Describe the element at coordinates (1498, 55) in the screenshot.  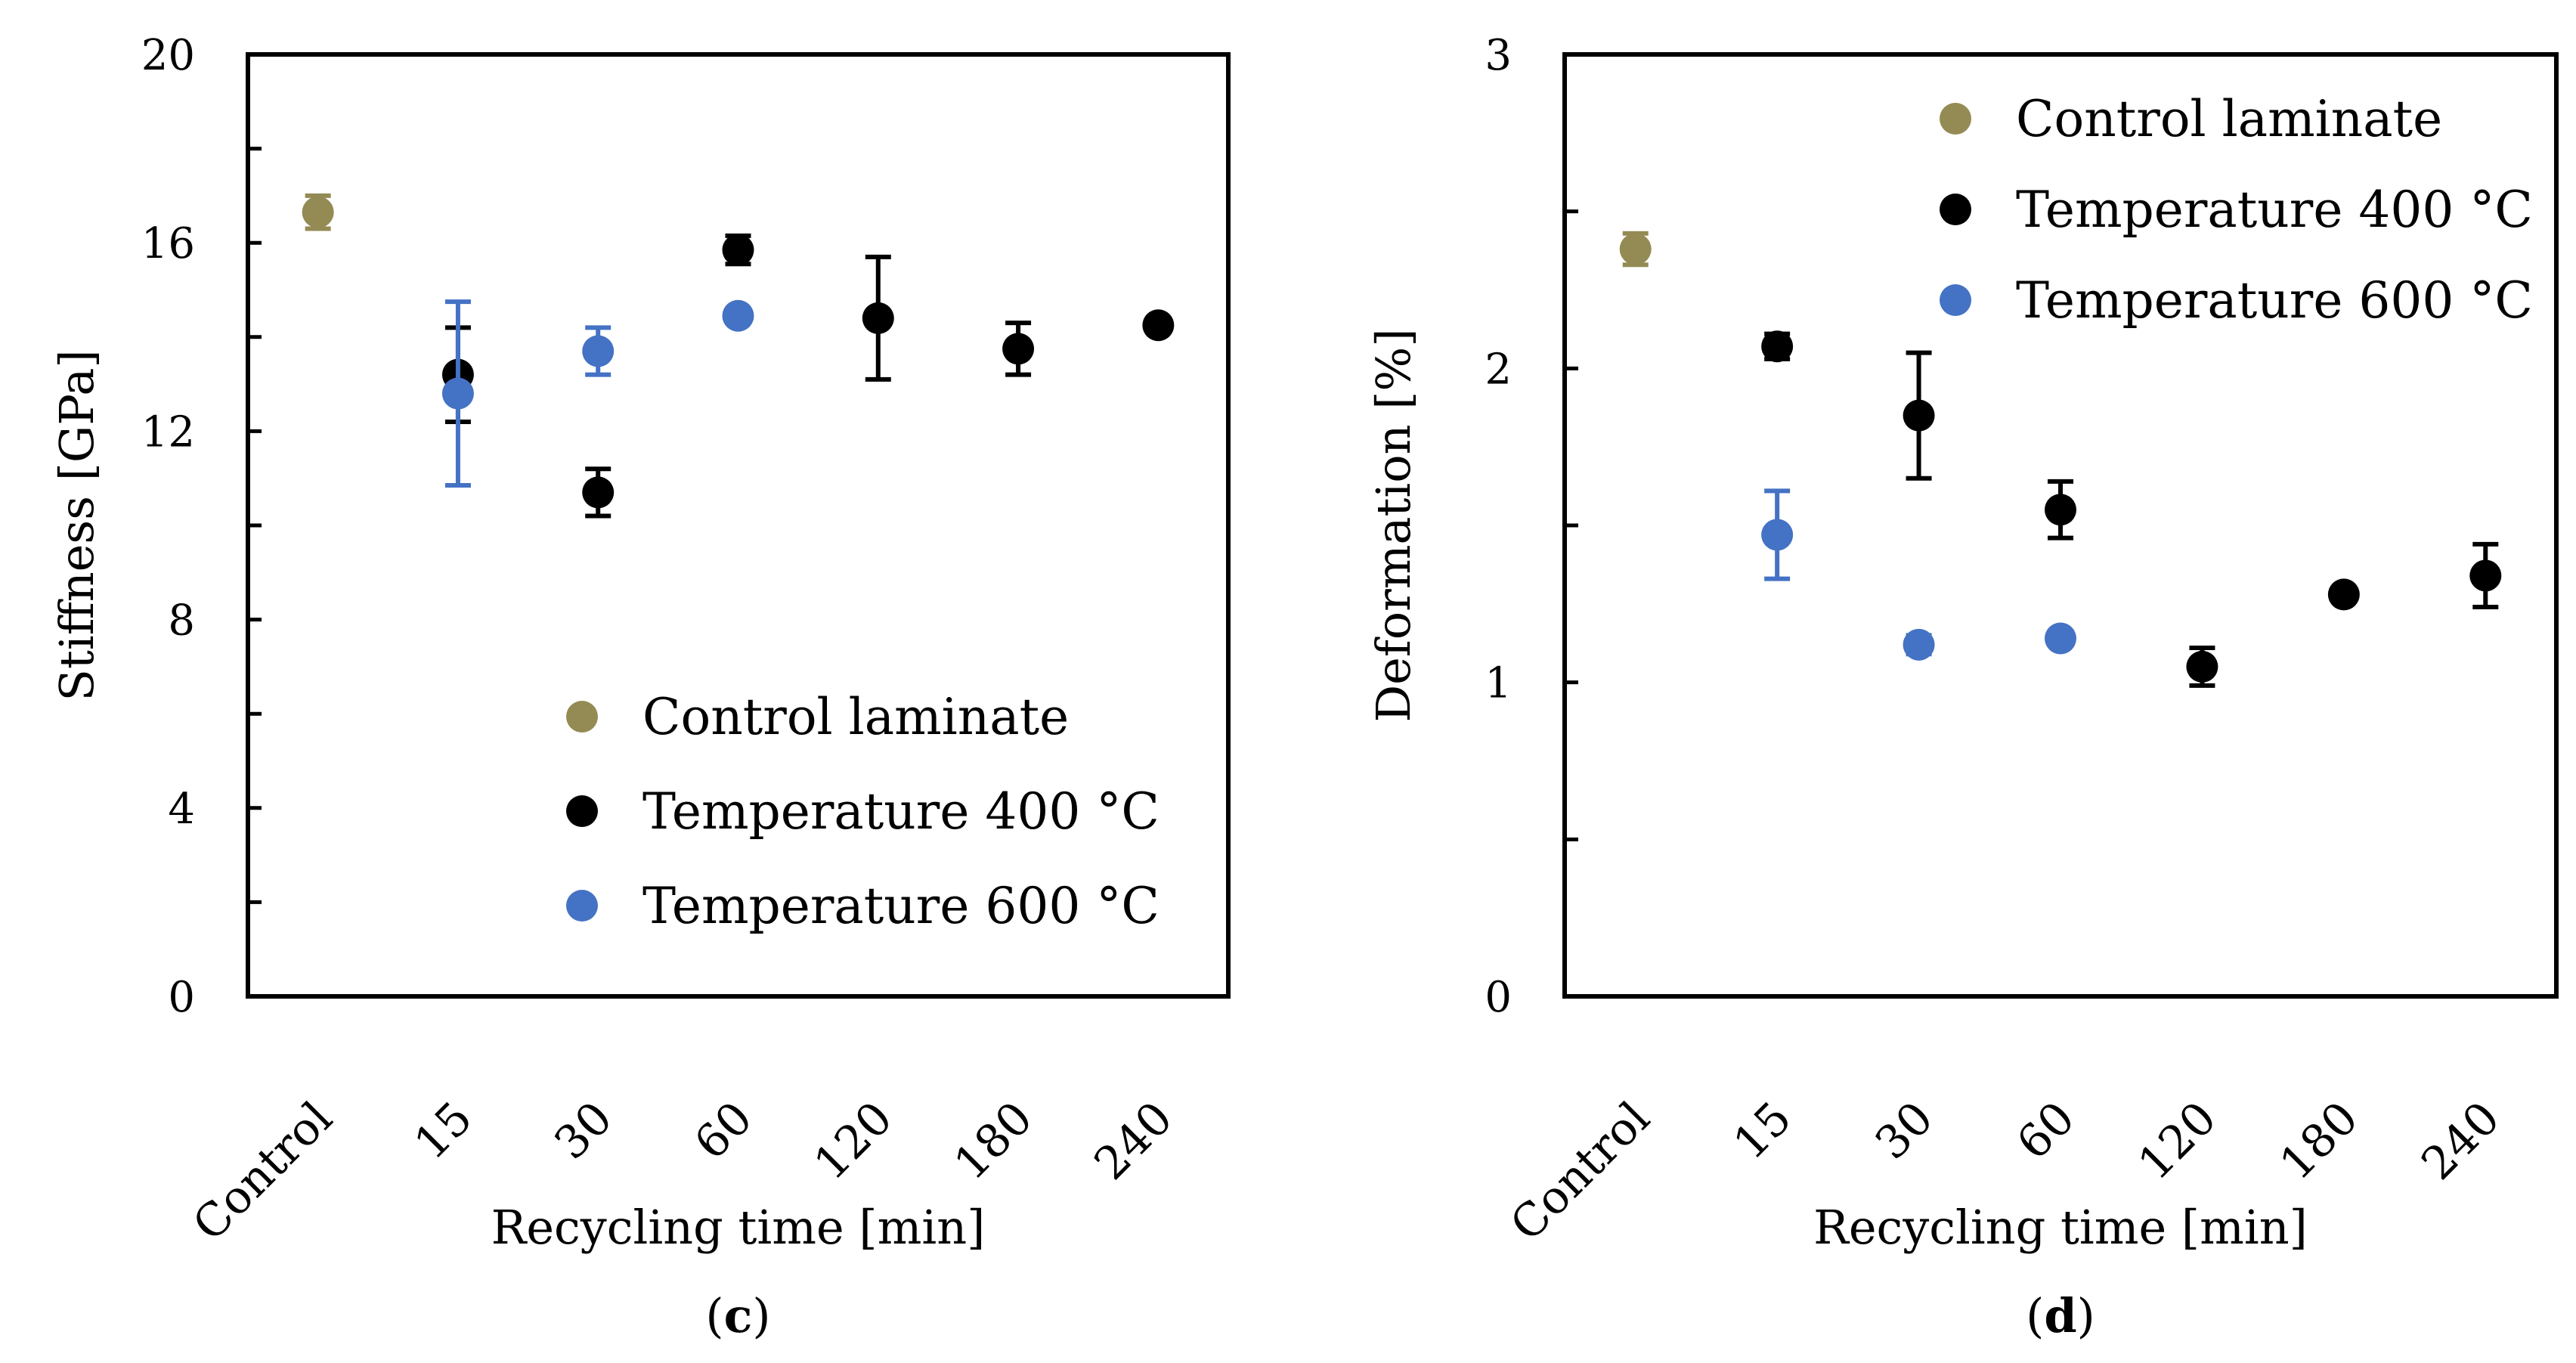
I see `y-tick-label: 3` at that location.